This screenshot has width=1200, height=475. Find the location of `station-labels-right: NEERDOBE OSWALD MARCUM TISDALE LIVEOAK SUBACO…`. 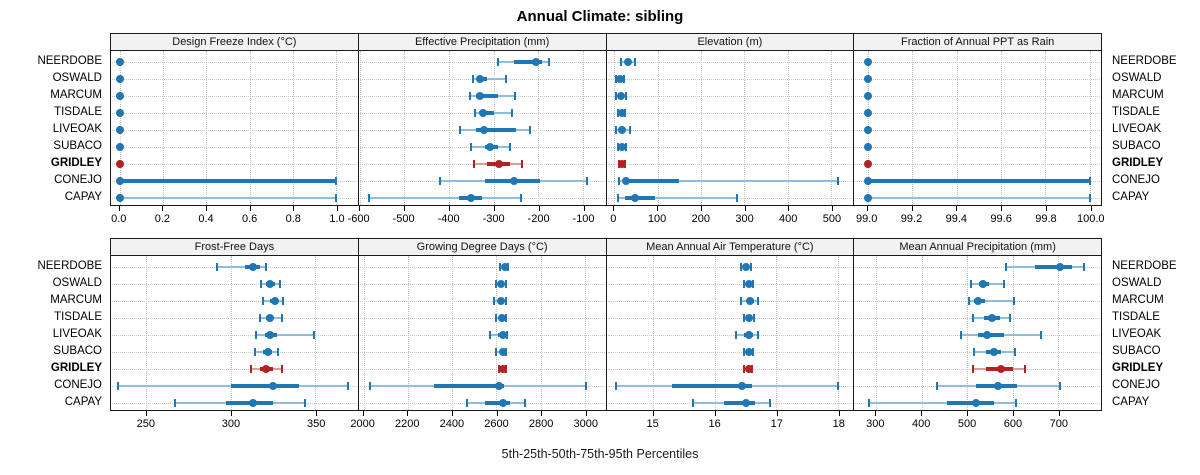

station-labels-right: NEERDOBE OSWALD MARCUM TISDALE LIVEOAK SUBACO… is located at coordinates (1151, 339).